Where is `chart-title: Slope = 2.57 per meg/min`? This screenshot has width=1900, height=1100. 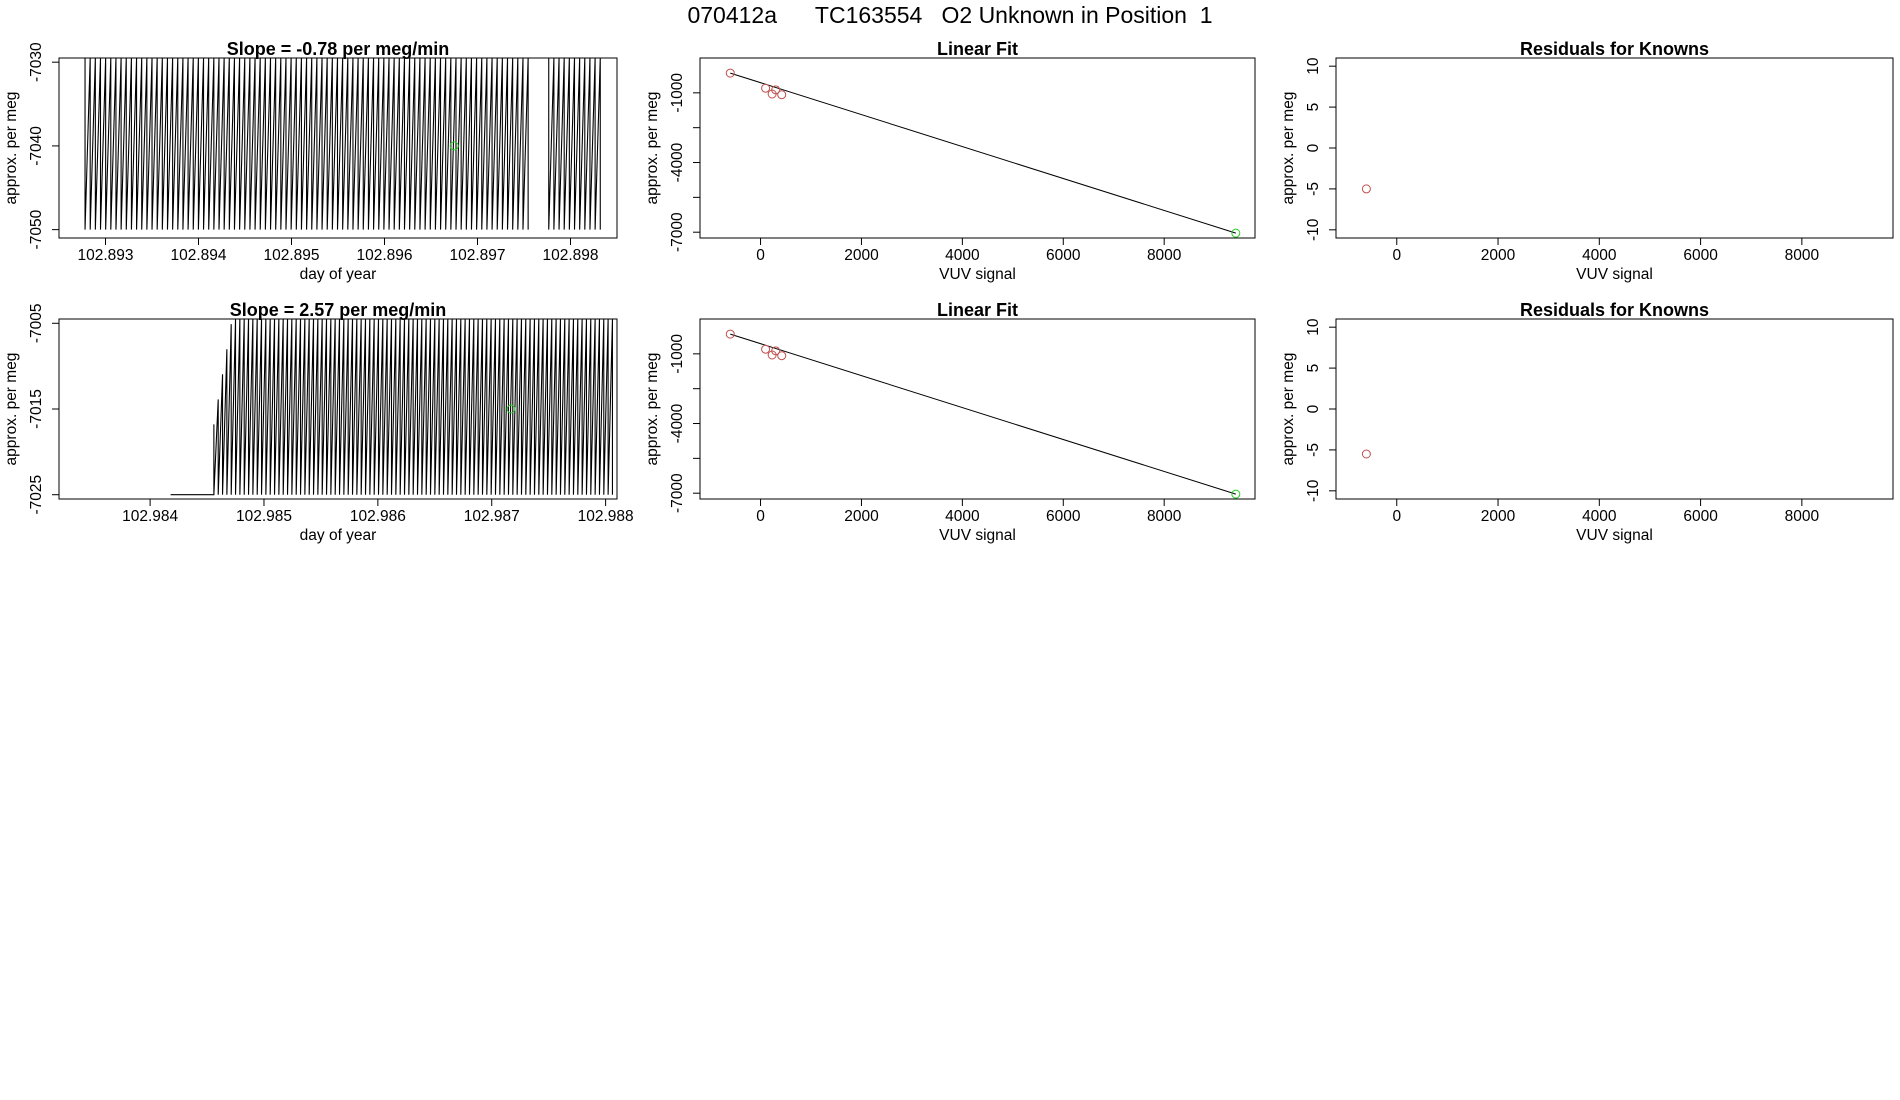 chart-title: Slope = 2.57 per meg/min is located at coordinates (338, 310).